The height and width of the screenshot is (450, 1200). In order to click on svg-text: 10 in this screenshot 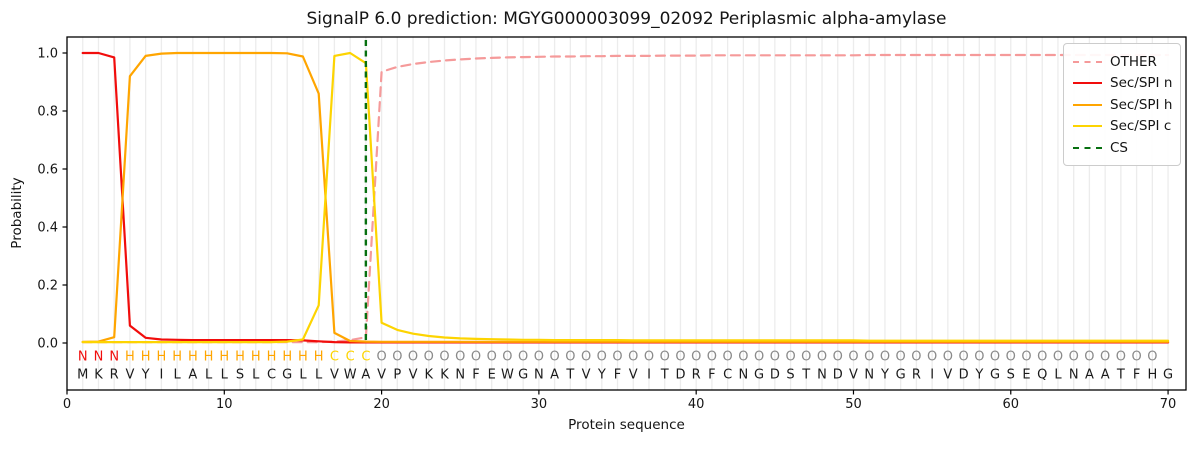, I will do `click(224, 404)`.